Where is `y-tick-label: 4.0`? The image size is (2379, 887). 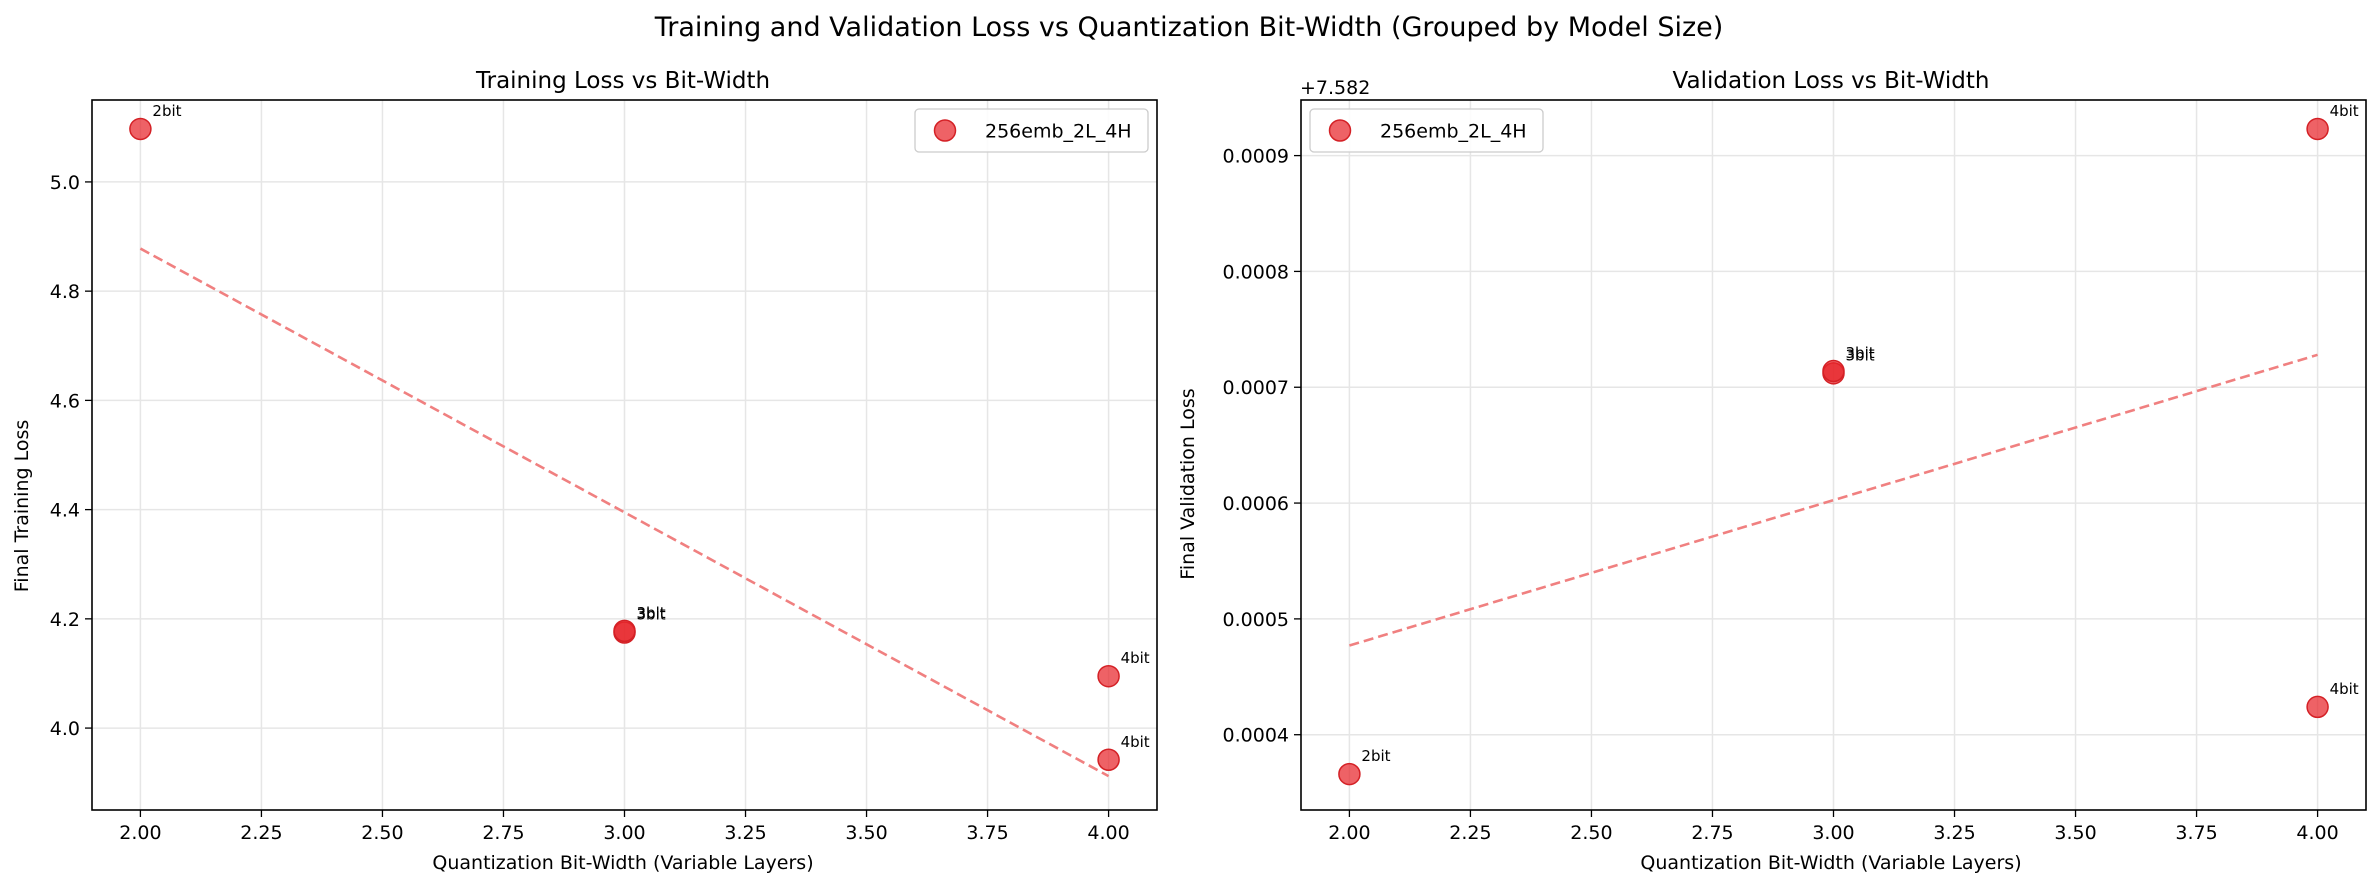
y-tick-label: 4.0 is located at coordinates (65, 729).